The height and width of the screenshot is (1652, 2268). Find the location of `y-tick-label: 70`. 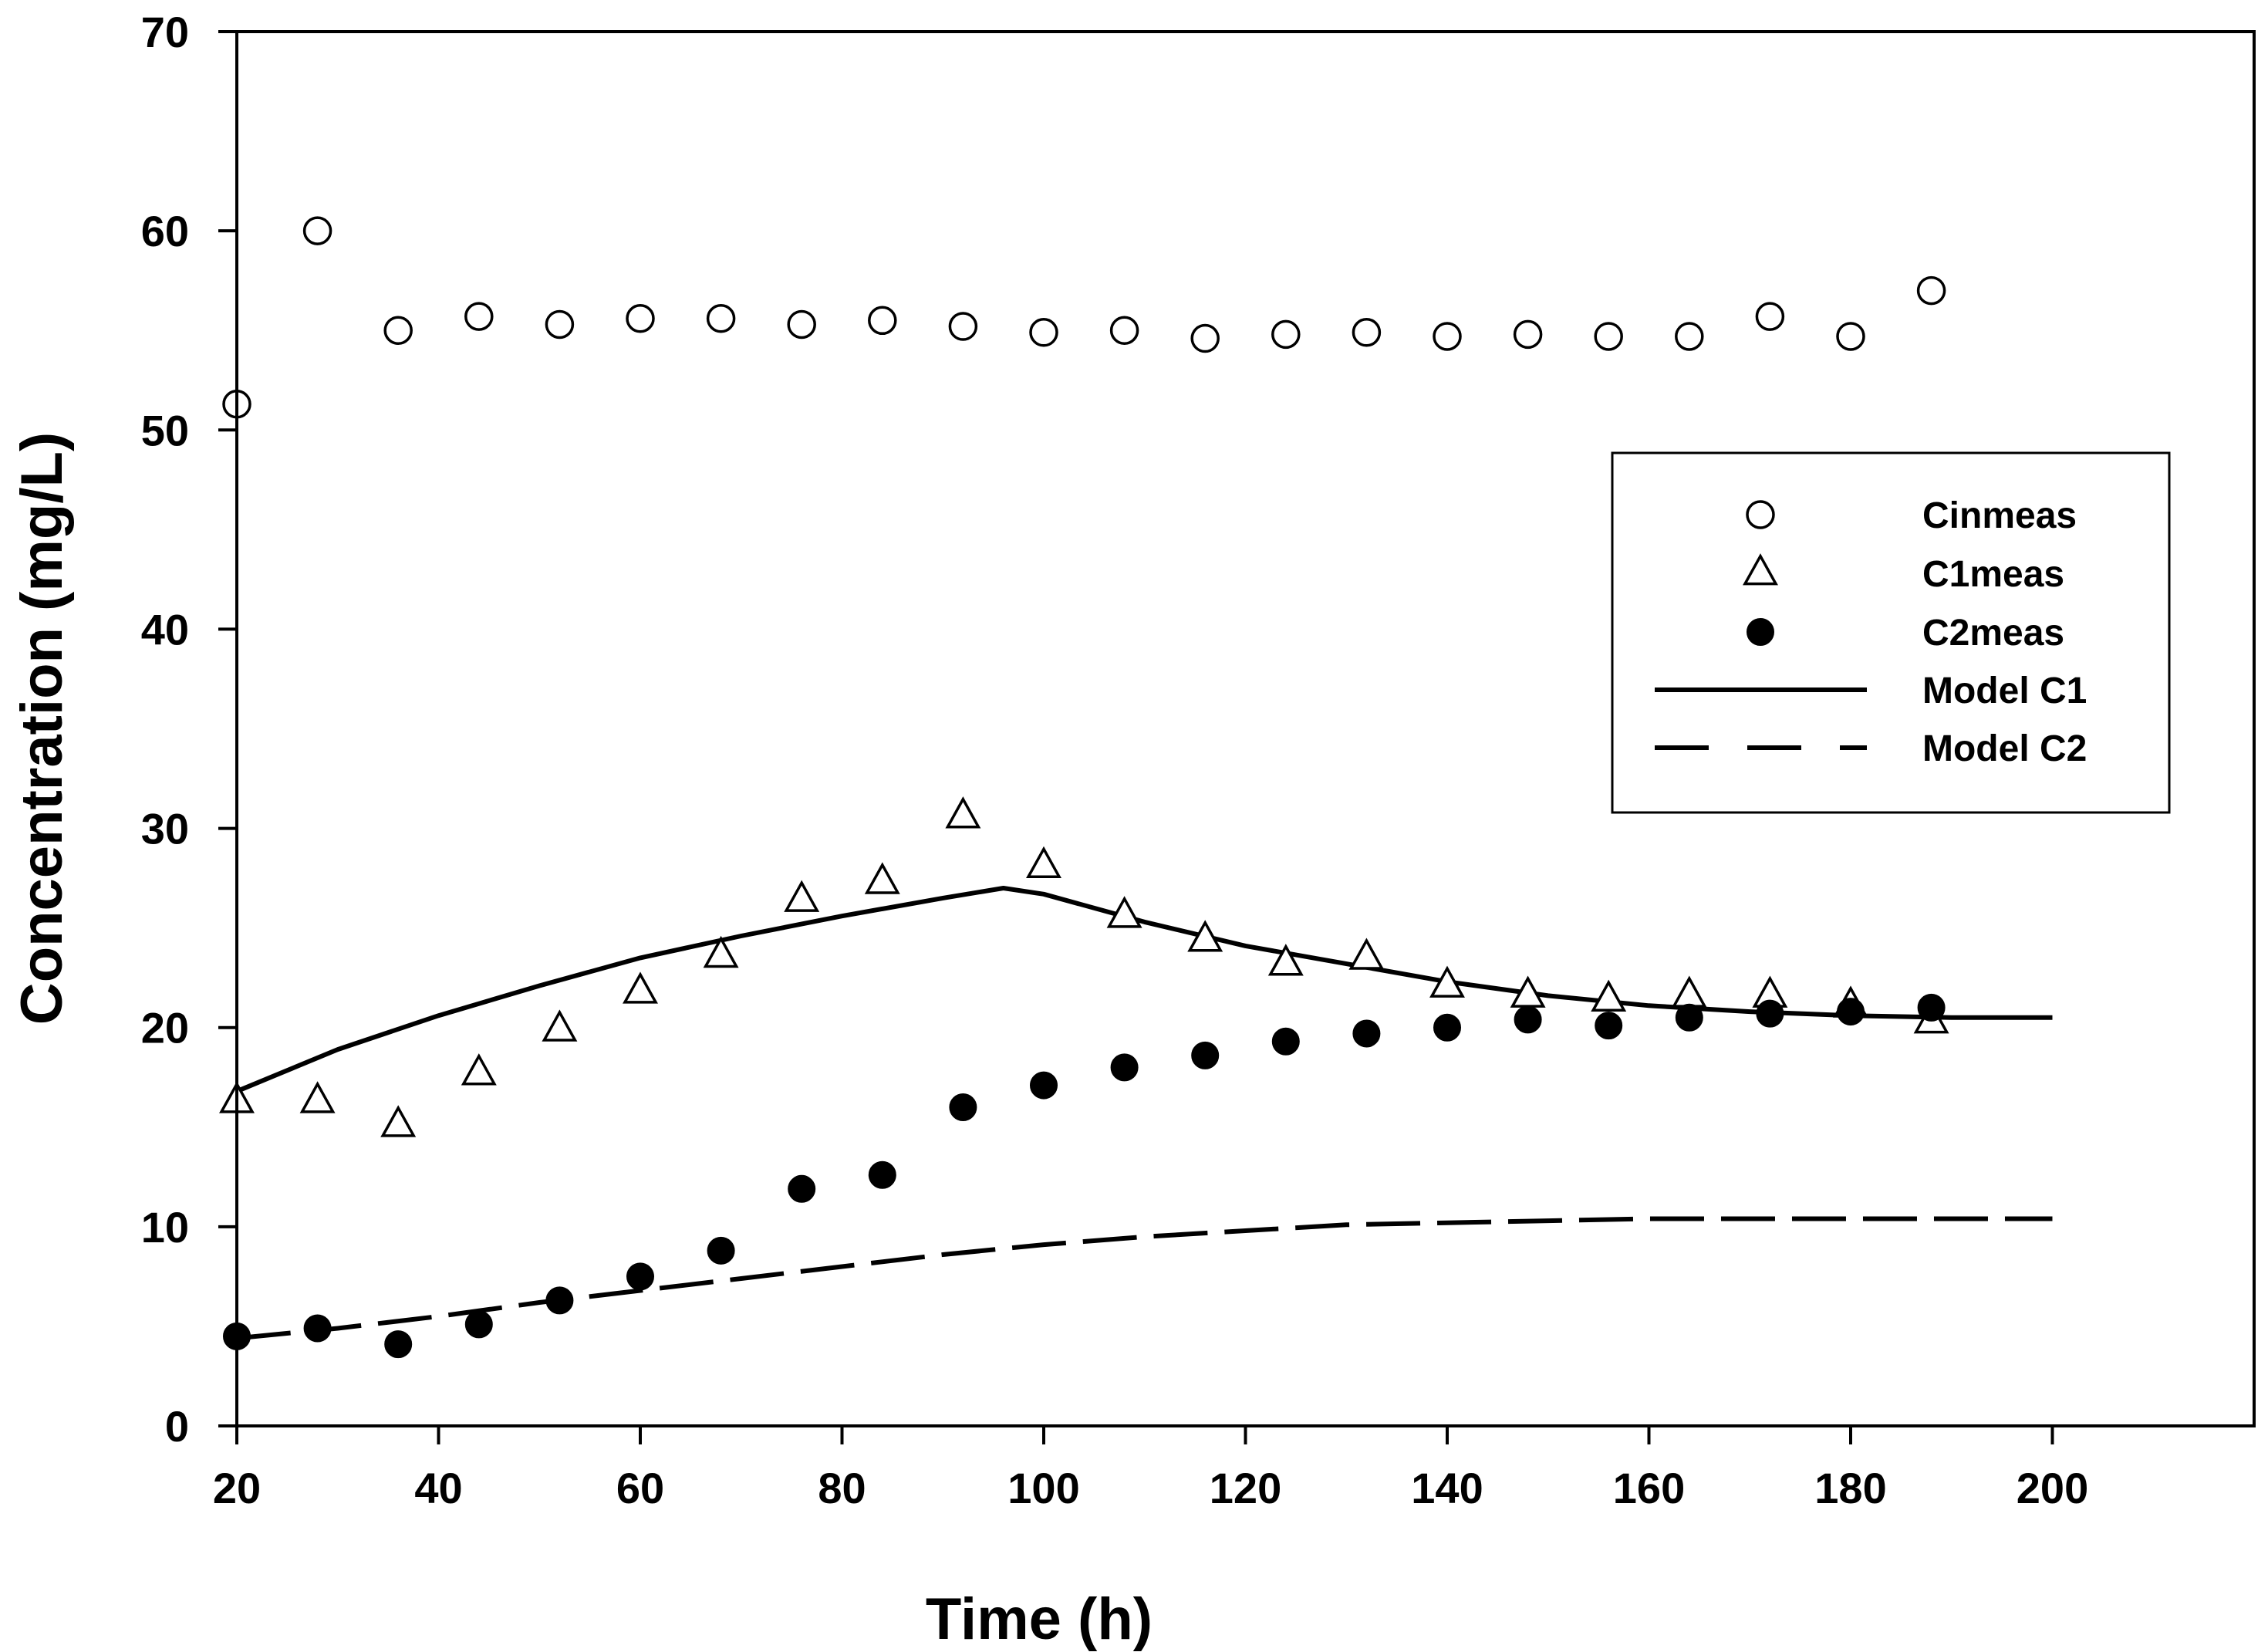

y-tick-label: 70 is located at coordinates (165, 32).